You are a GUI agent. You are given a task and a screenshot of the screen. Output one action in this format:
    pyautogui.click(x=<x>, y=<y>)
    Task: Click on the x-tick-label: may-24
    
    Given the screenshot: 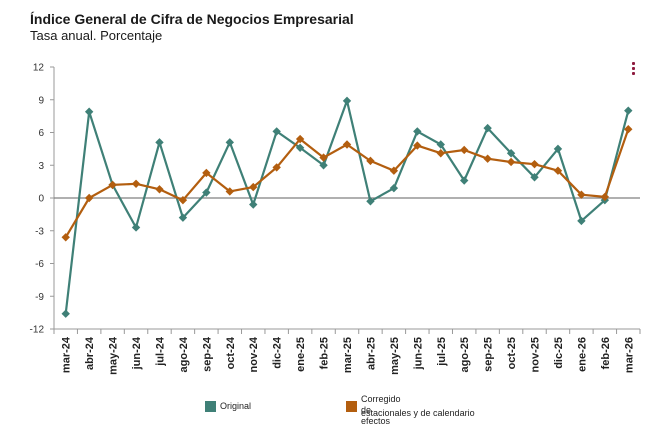 What is the action you would take?
    pyautogui.click(x=114, y=355)
    